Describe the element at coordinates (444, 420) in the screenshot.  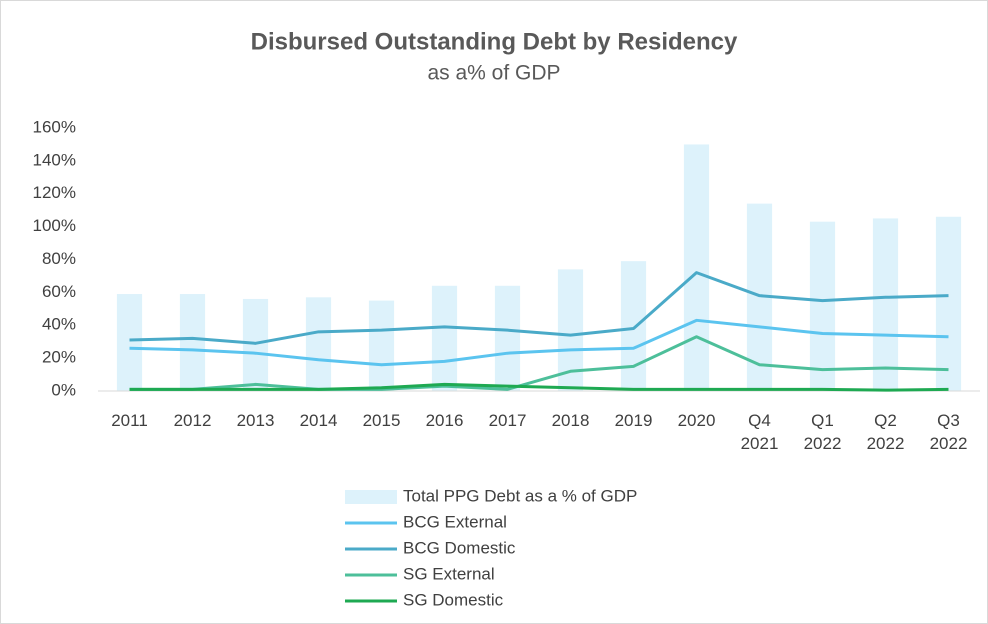
I see `x-tick-label: 2016` at that location.